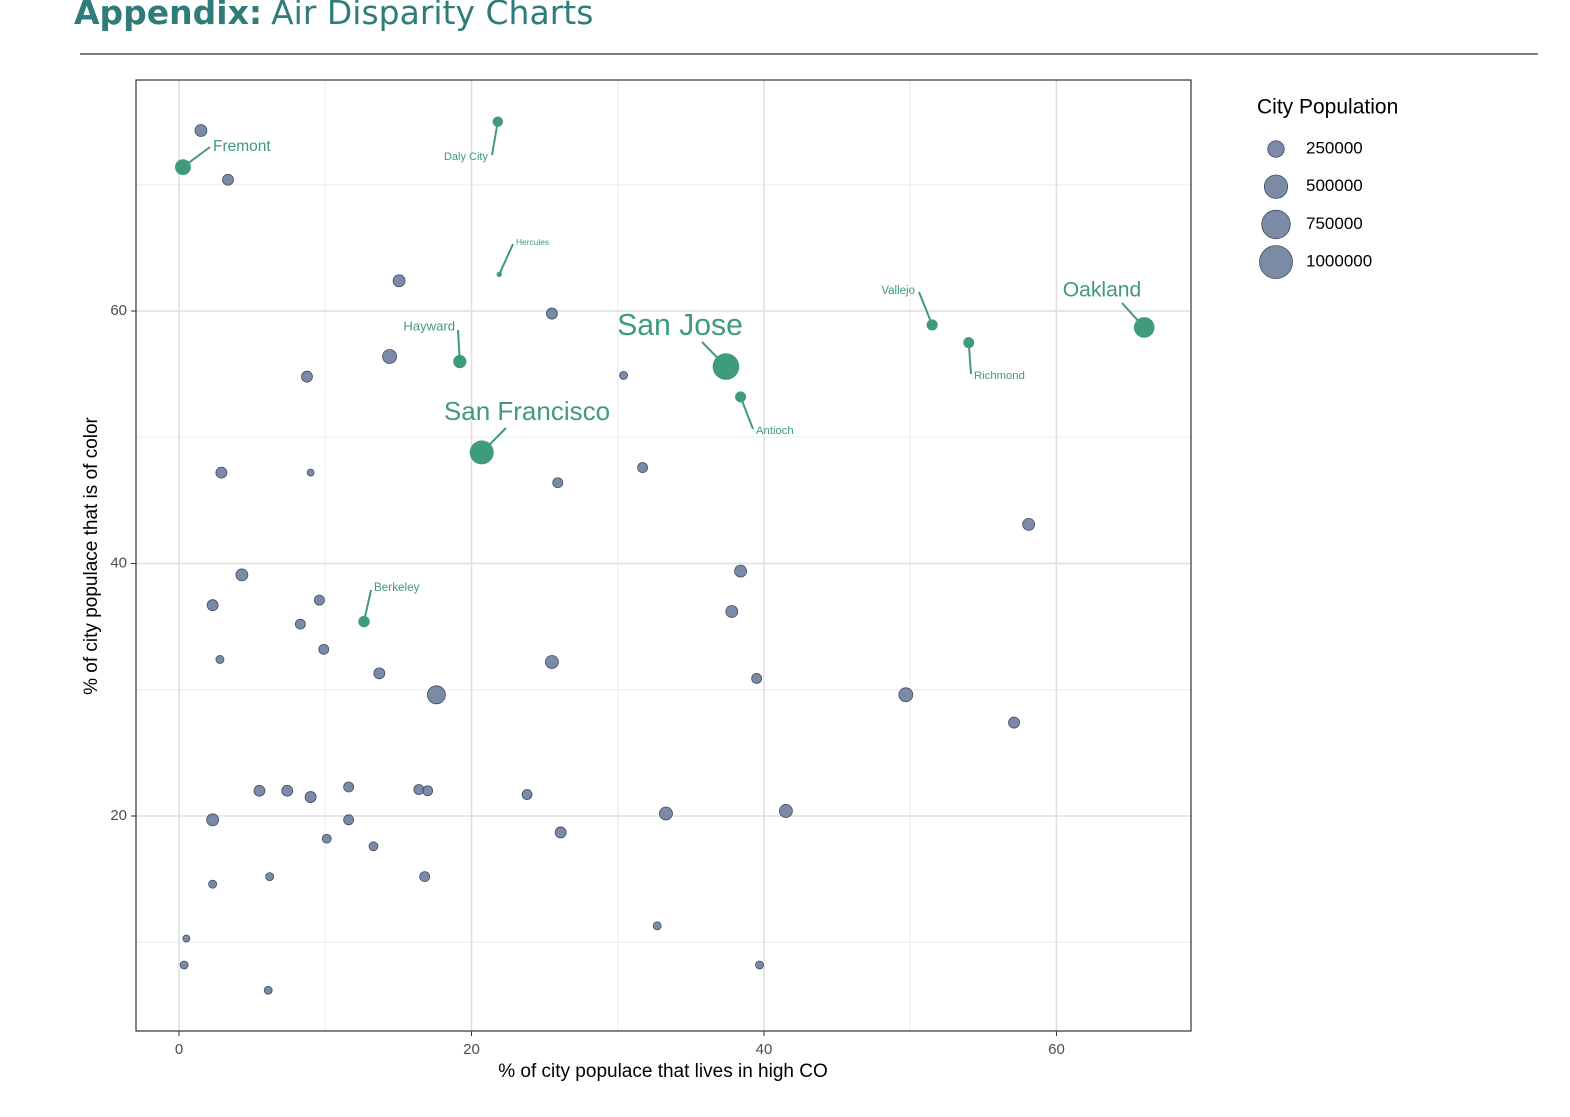 The width and height of the screenshot is (1570, 1117). I want to click on y-tick-label: 40, so click(118, 562).